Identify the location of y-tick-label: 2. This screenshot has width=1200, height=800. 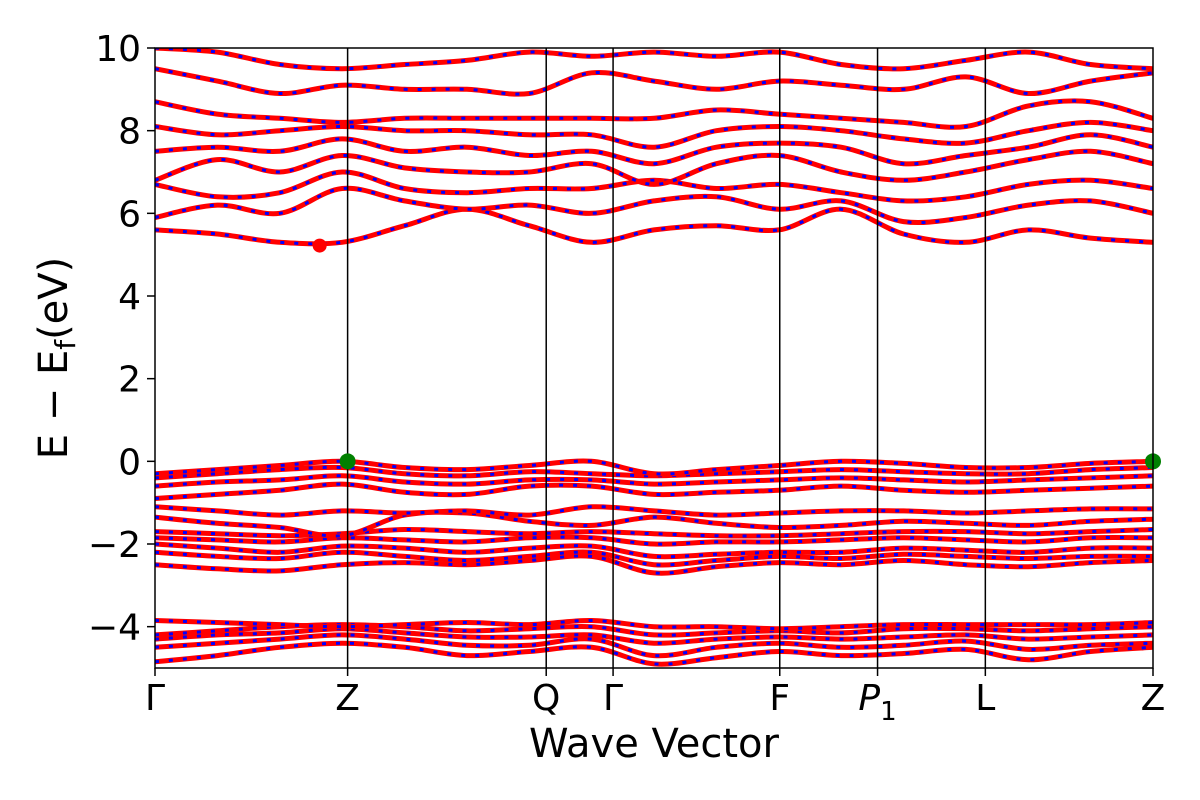
(129, 380).